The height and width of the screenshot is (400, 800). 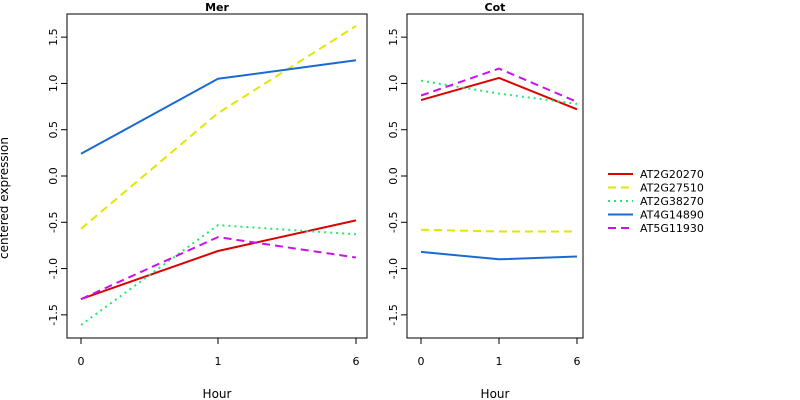 What do you see at coordinates (672, 188) in the screenshot?
I see `legend-label: AT2G27510` at bounding box center [672, 188].